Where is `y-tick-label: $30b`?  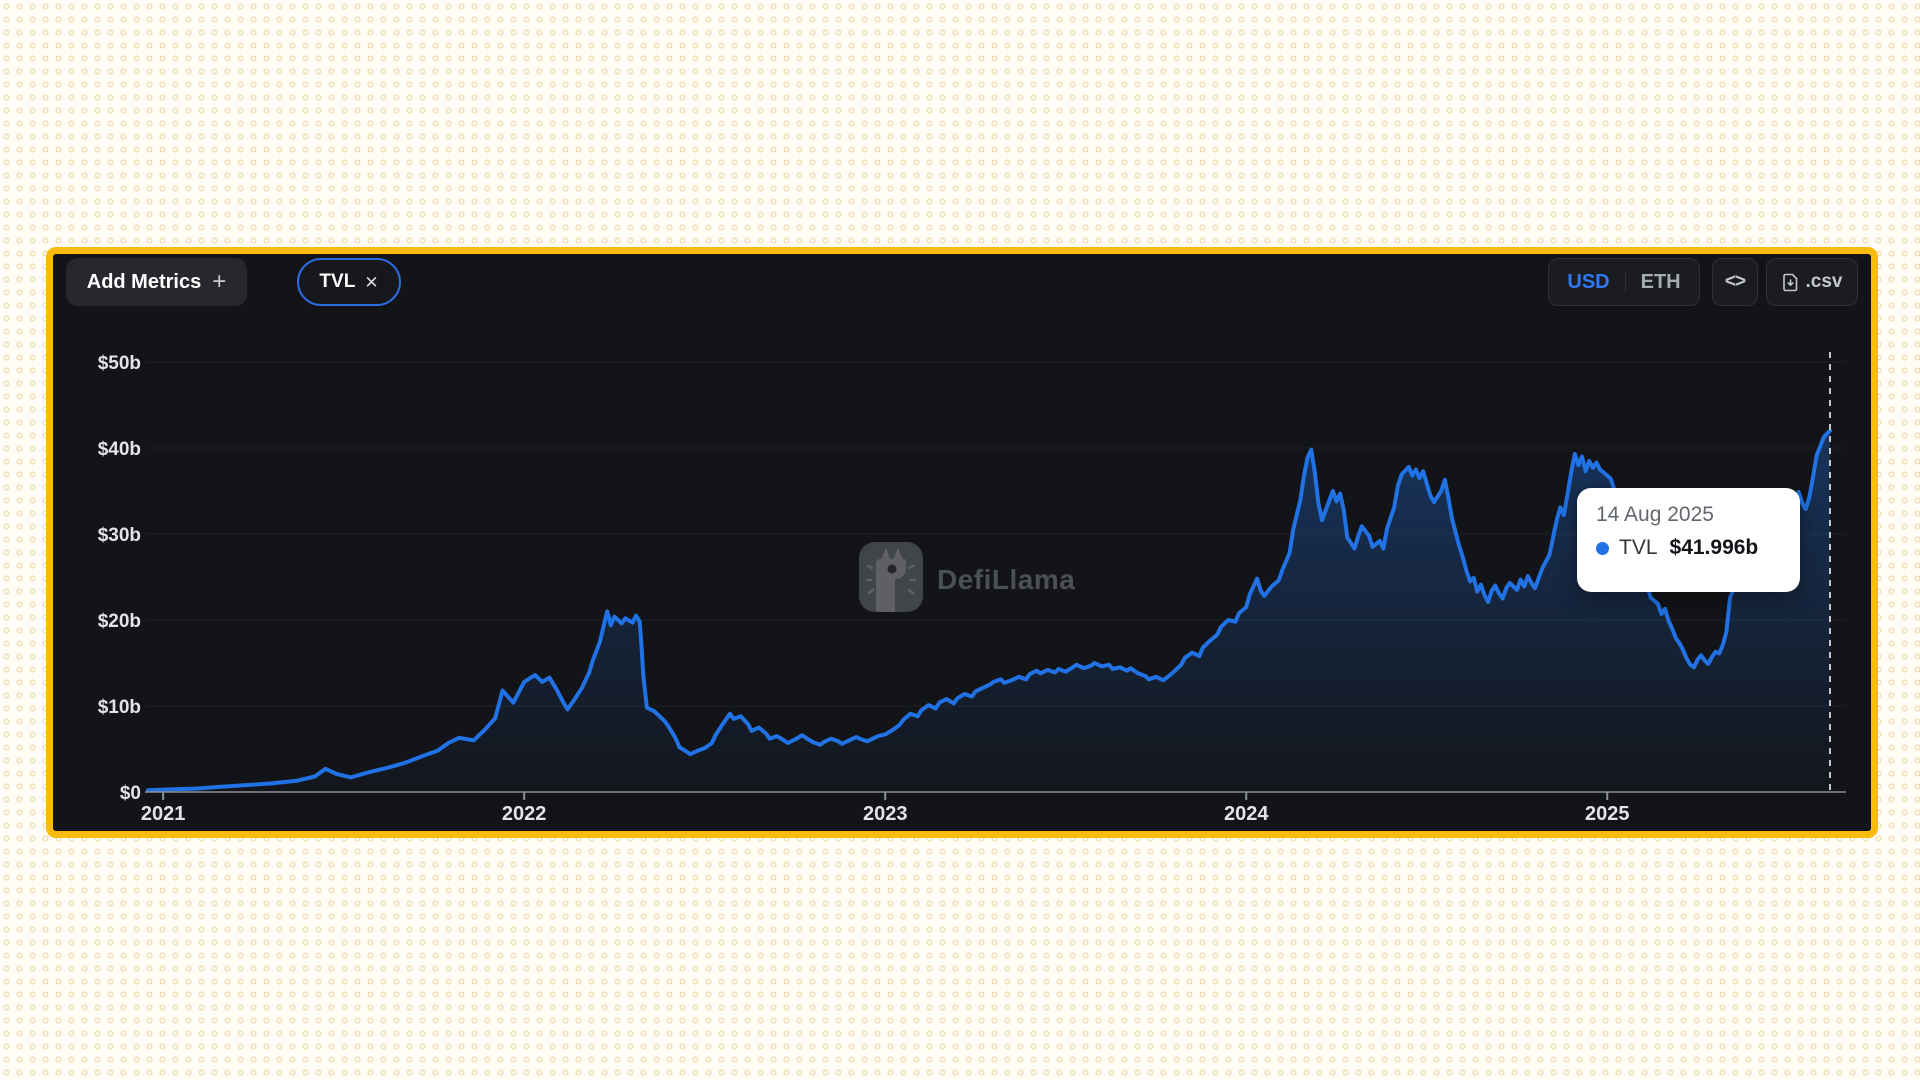 y-tick-label: $30b is located at coordinates (119, 535).